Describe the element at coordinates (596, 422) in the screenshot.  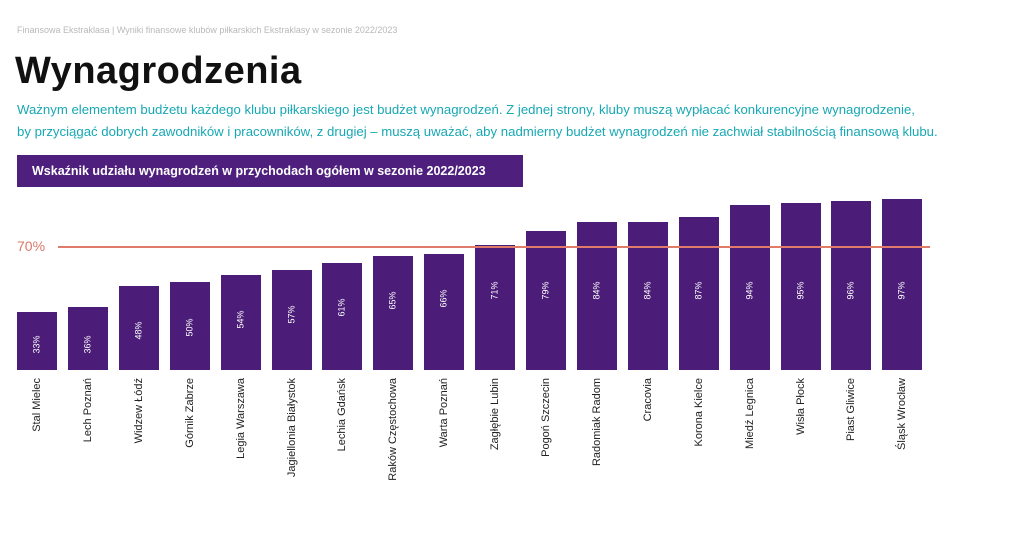
I see `category-label: Radomiak Radom` at that location.